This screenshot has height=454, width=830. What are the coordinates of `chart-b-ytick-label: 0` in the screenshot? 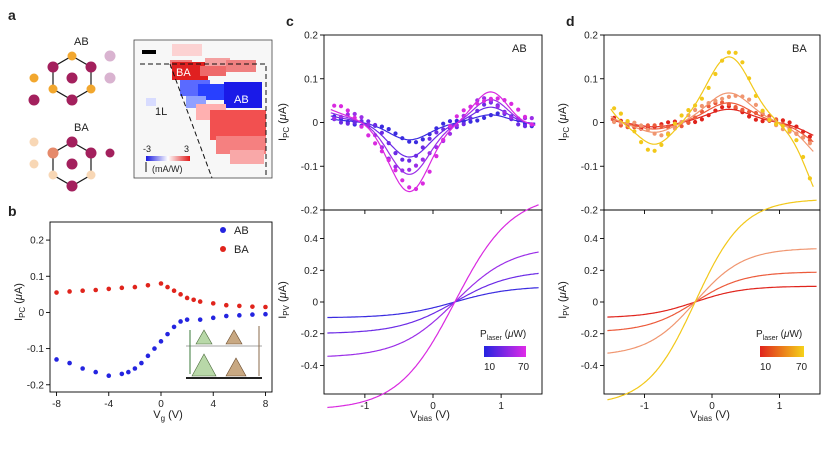 It's located at (41, 313).